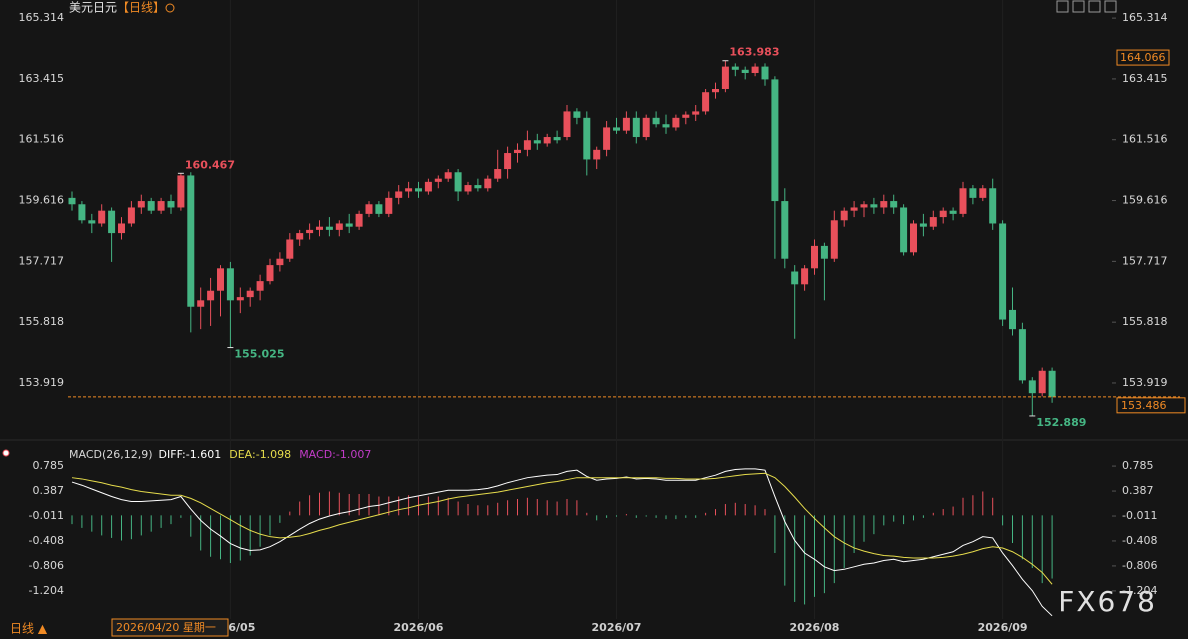 This screenshot has width=1188, height=639. Describe the element at coordinates (1061, 422) in the screenshot. I see `extreme-label: 152.889` at that location.